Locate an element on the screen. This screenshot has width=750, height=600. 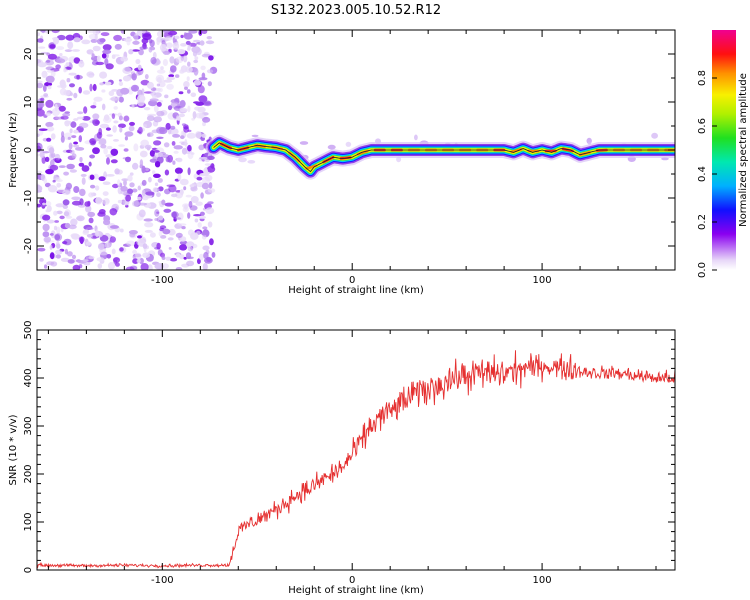
colorbar-tick-label: 0.2 is located at coordinates (702, 222).